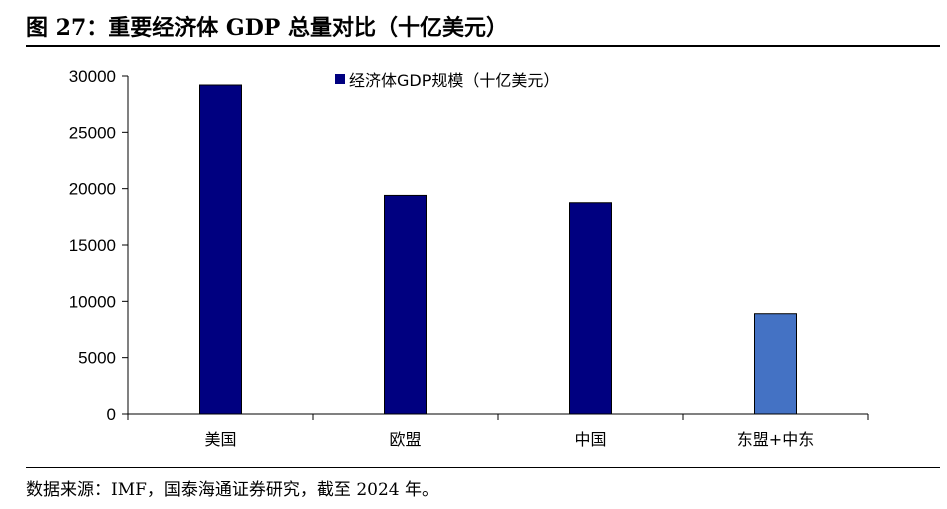  I want to click on y-axis: 0 5000 10000 15000 20000 25000 30000, so click(99, 245).